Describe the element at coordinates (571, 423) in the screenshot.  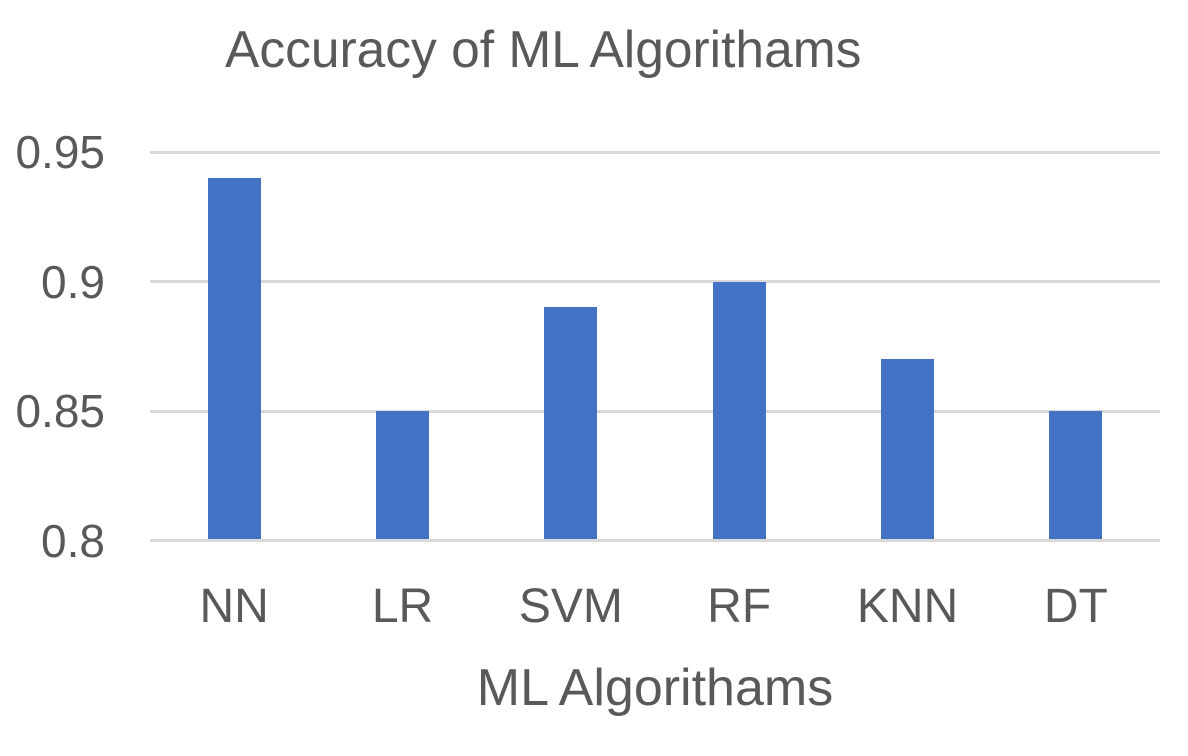
I see `bar-SVM` at that location.